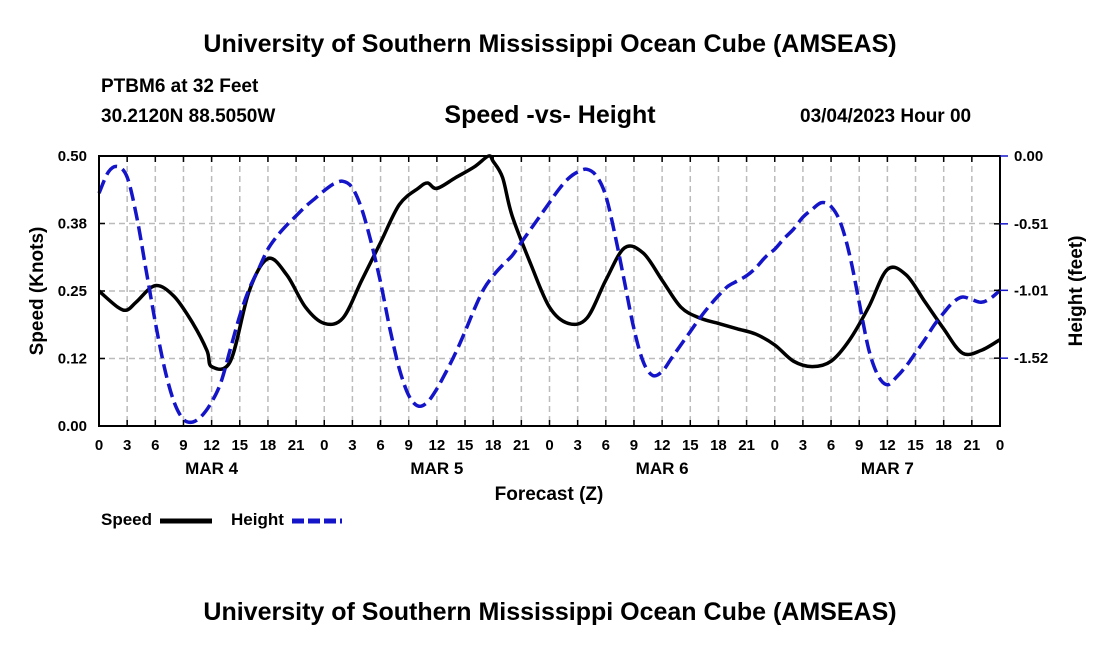 This screenshot has width=1100, height=650. Describe the element at coordinates (72, 359) in the screenshot. I see `y-tick-label: 0.12` at that location.